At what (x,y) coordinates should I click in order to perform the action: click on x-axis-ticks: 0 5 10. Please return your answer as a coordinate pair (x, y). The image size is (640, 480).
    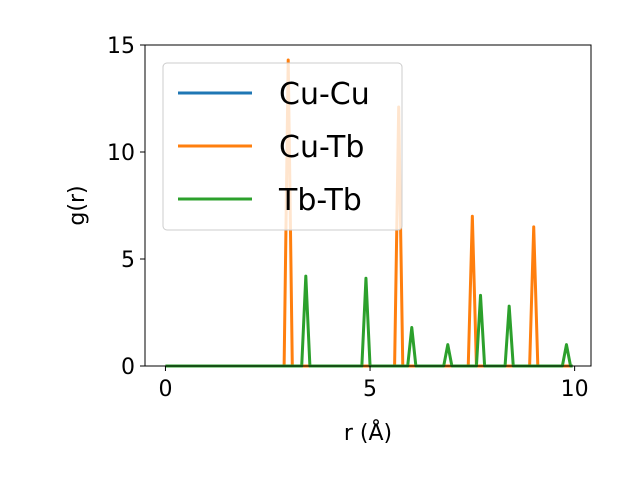
    Looking at the image, I should click on (373, 384).